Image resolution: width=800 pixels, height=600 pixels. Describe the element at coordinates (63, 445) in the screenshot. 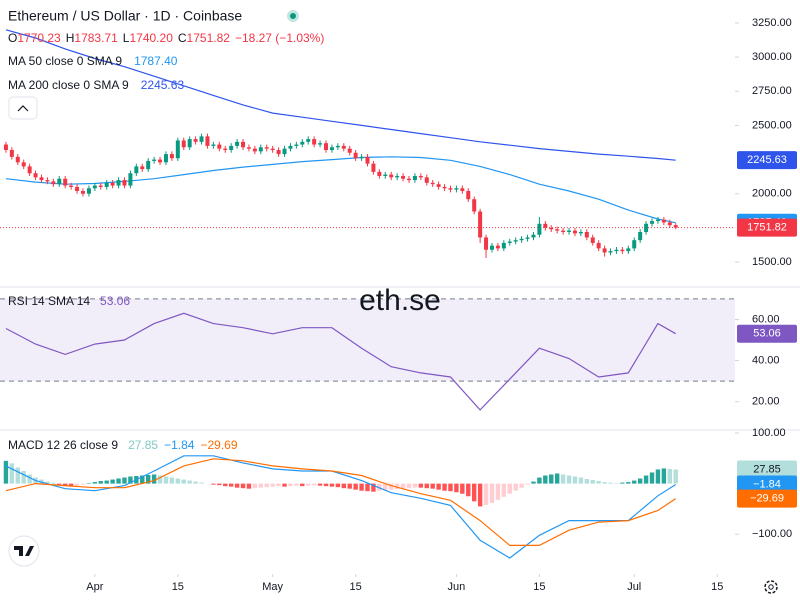

I see `legend-name: MACD 12 26 close 9` at that location.